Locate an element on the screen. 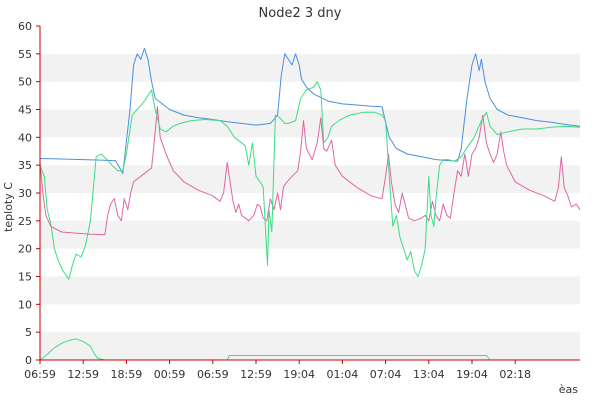  y-tick-label: 25 is located at coordinates (25, 221).